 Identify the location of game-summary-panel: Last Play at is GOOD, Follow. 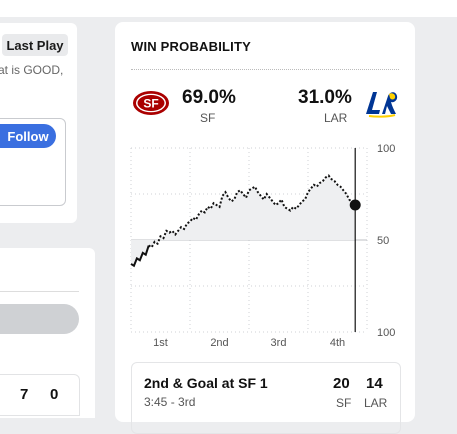
(38, 123).